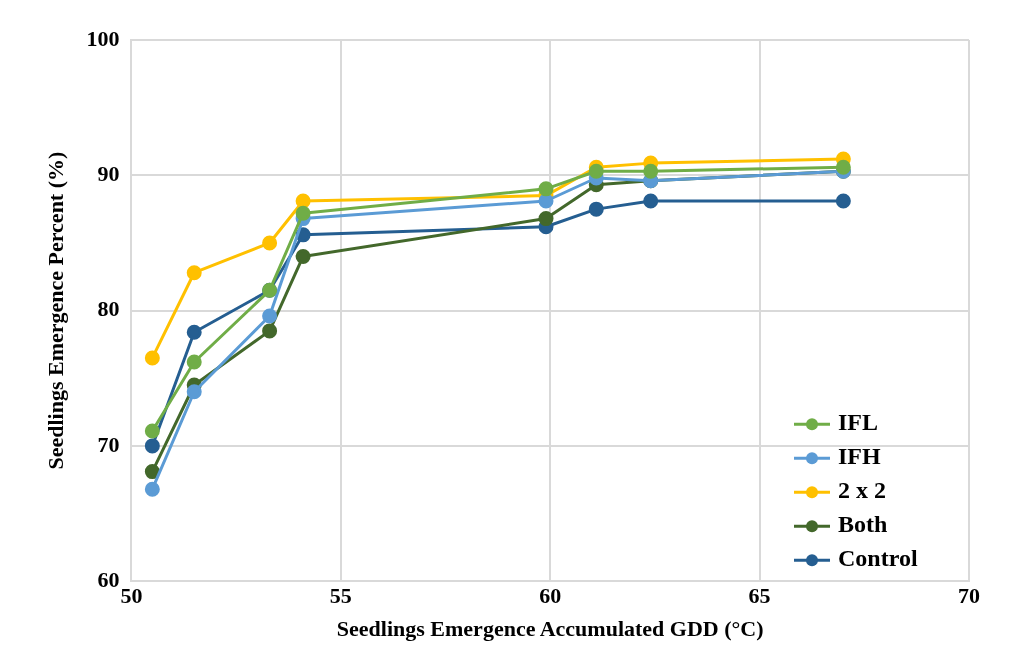 This screenshot has width=1019, height=658. Describe the element at coordinates (108, 309) in the screenshot. I see `y-tick-label: 80` at that location.